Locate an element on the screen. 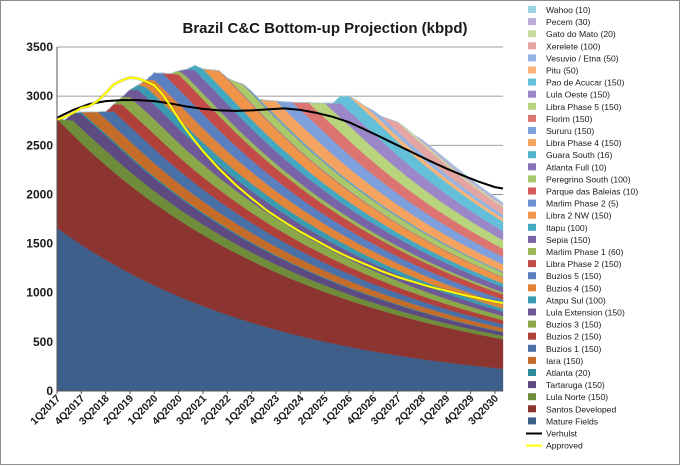  legend-label: Wahoo (10) is located at coordinates (568, 10).